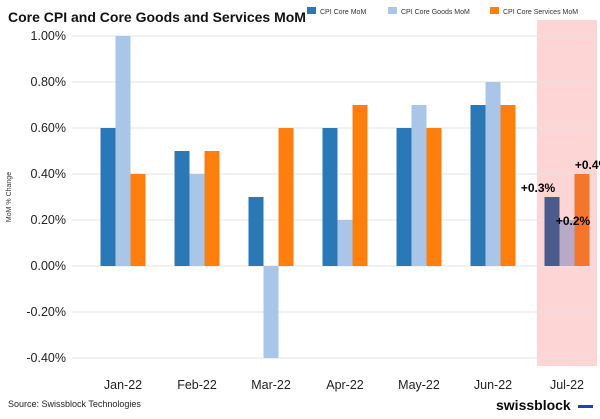  Describe the element at coordinates (540, 12) in the screenshot. I see `legend-label-cpi-core-services: CPI Core Services MoM` at that location.